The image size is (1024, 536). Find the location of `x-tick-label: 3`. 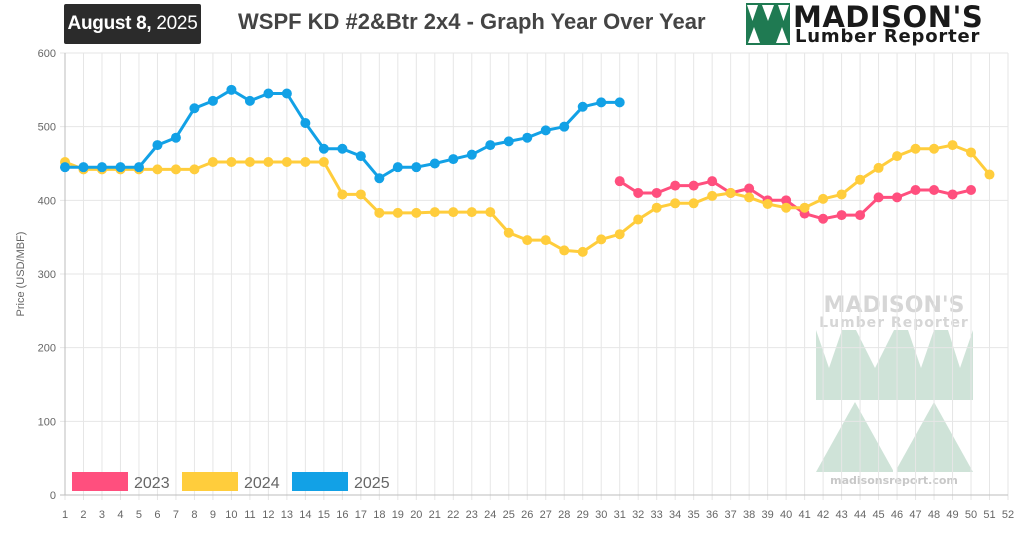

x-tick-label: 3 is located at coordinates (102, 515).